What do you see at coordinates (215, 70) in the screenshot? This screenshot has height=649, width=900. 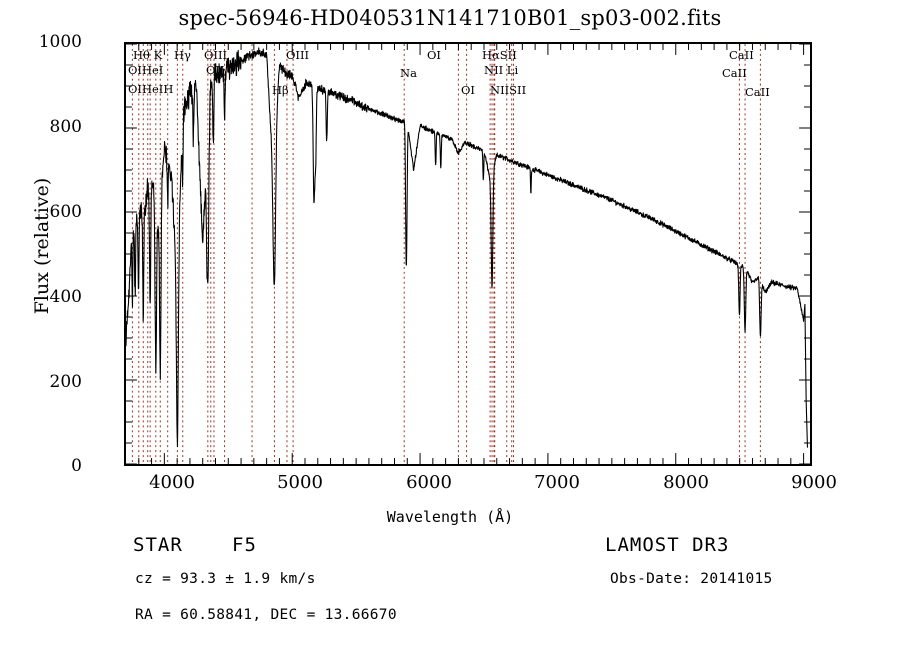 I see `spectral-line-label: OII` at bounding box center [215, 70].